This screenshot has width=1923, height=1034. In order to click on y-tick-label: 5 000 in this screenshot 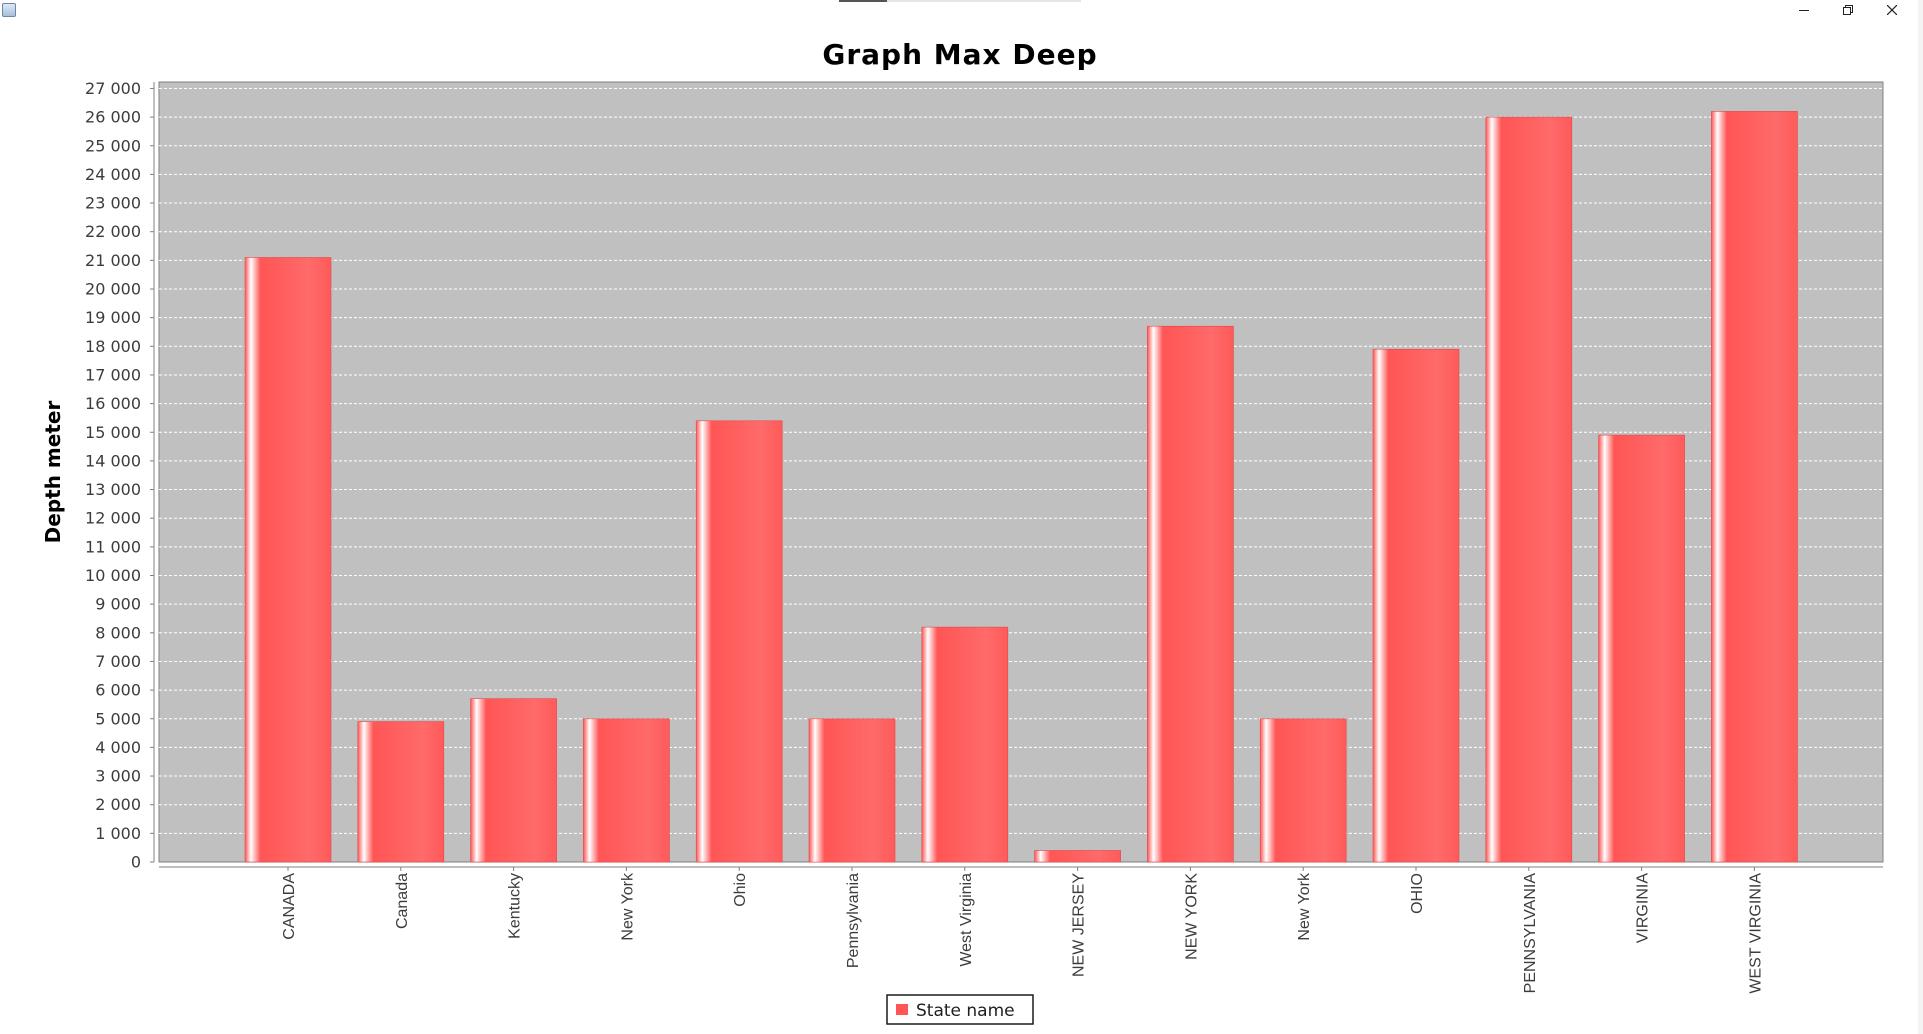, I will do `click(118, 718)`.